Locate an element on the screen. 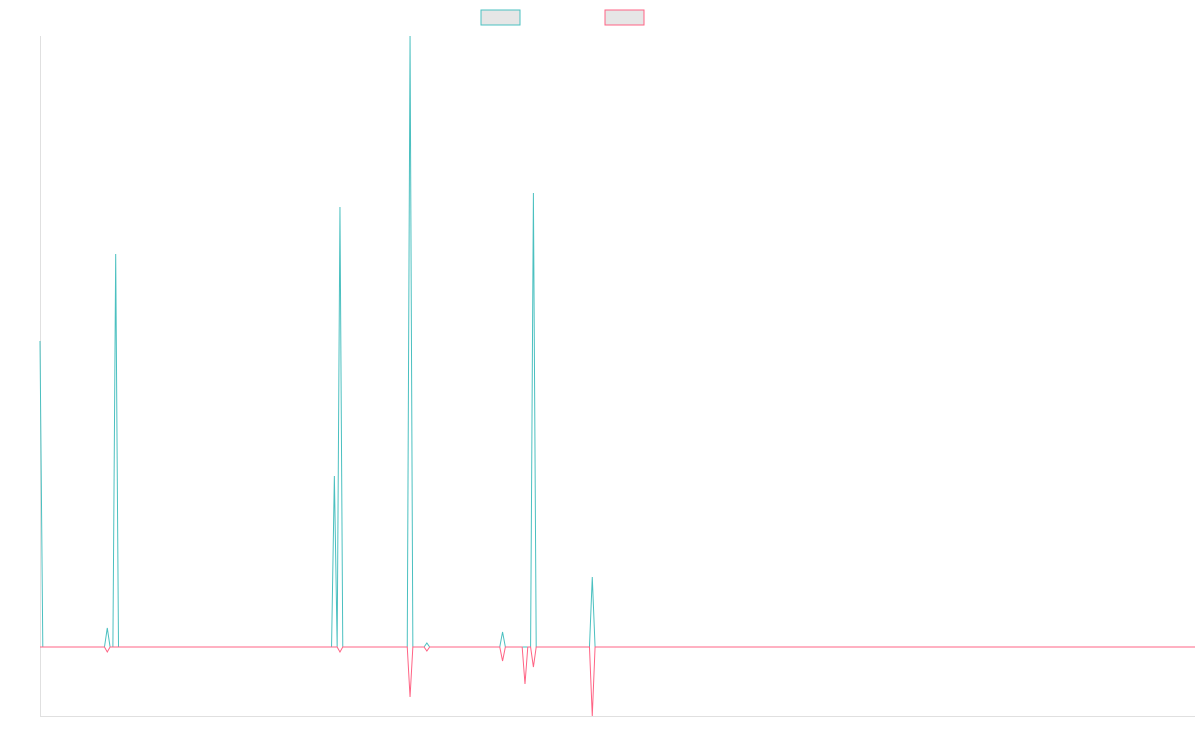  legend is located at coordinates (562, 17).